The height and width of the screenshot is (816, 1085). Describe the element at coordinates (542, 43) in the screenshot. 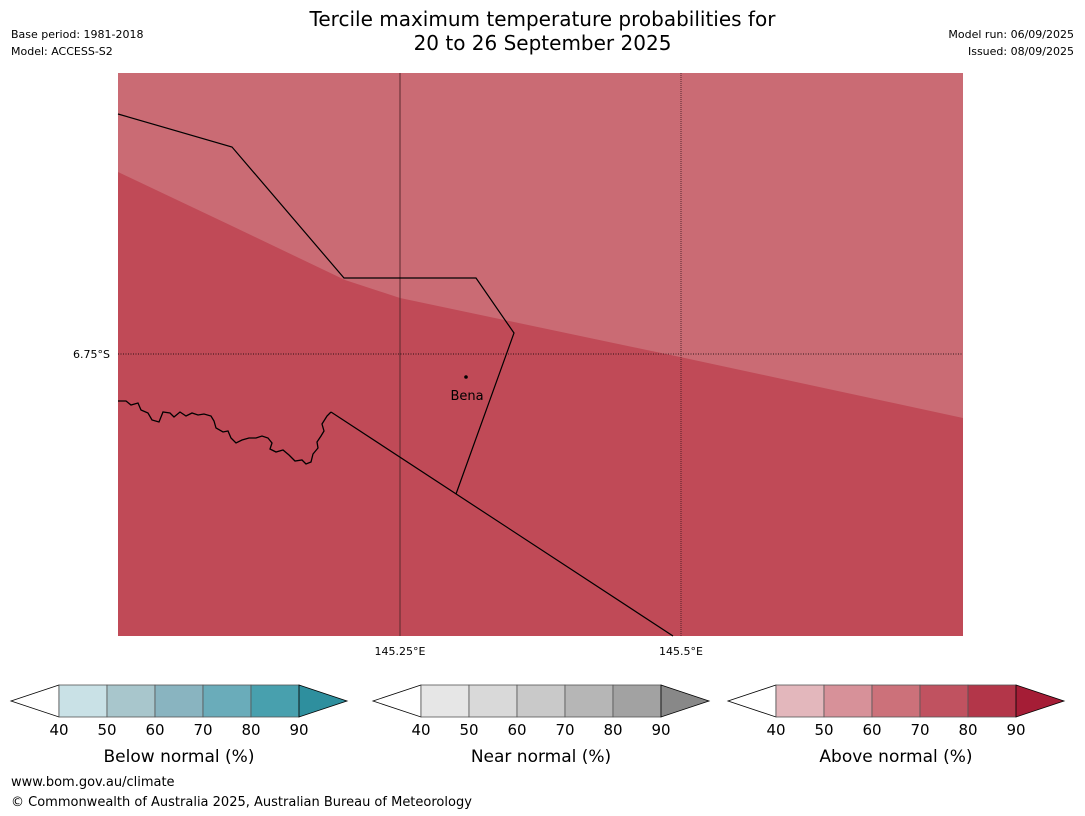

I see `title-line-2: 20 to 26 September 2025` at that location.